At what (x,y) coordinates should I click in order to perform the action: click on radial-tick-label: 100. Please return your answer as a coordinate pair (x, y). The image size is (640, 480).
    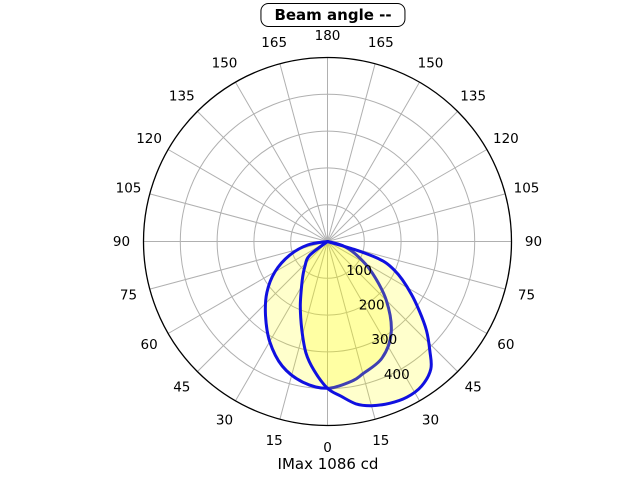
    Looking at the image, I should click on (359, 271).